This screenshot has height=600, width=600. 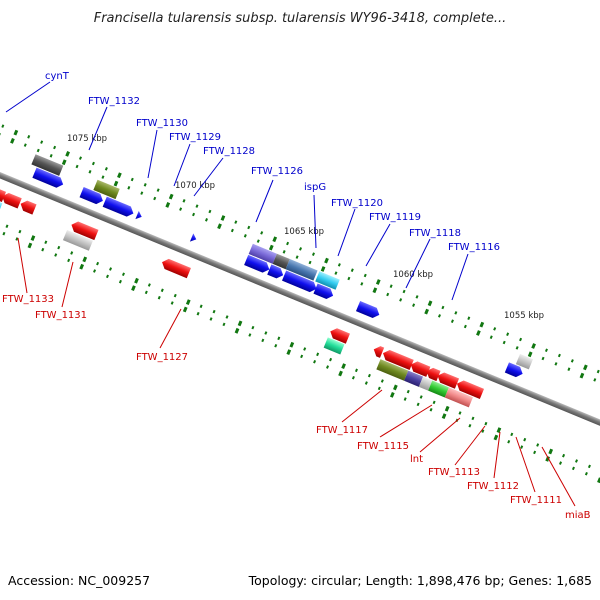 I want to click on gene-ftw1131, so click(x=78, y=240).